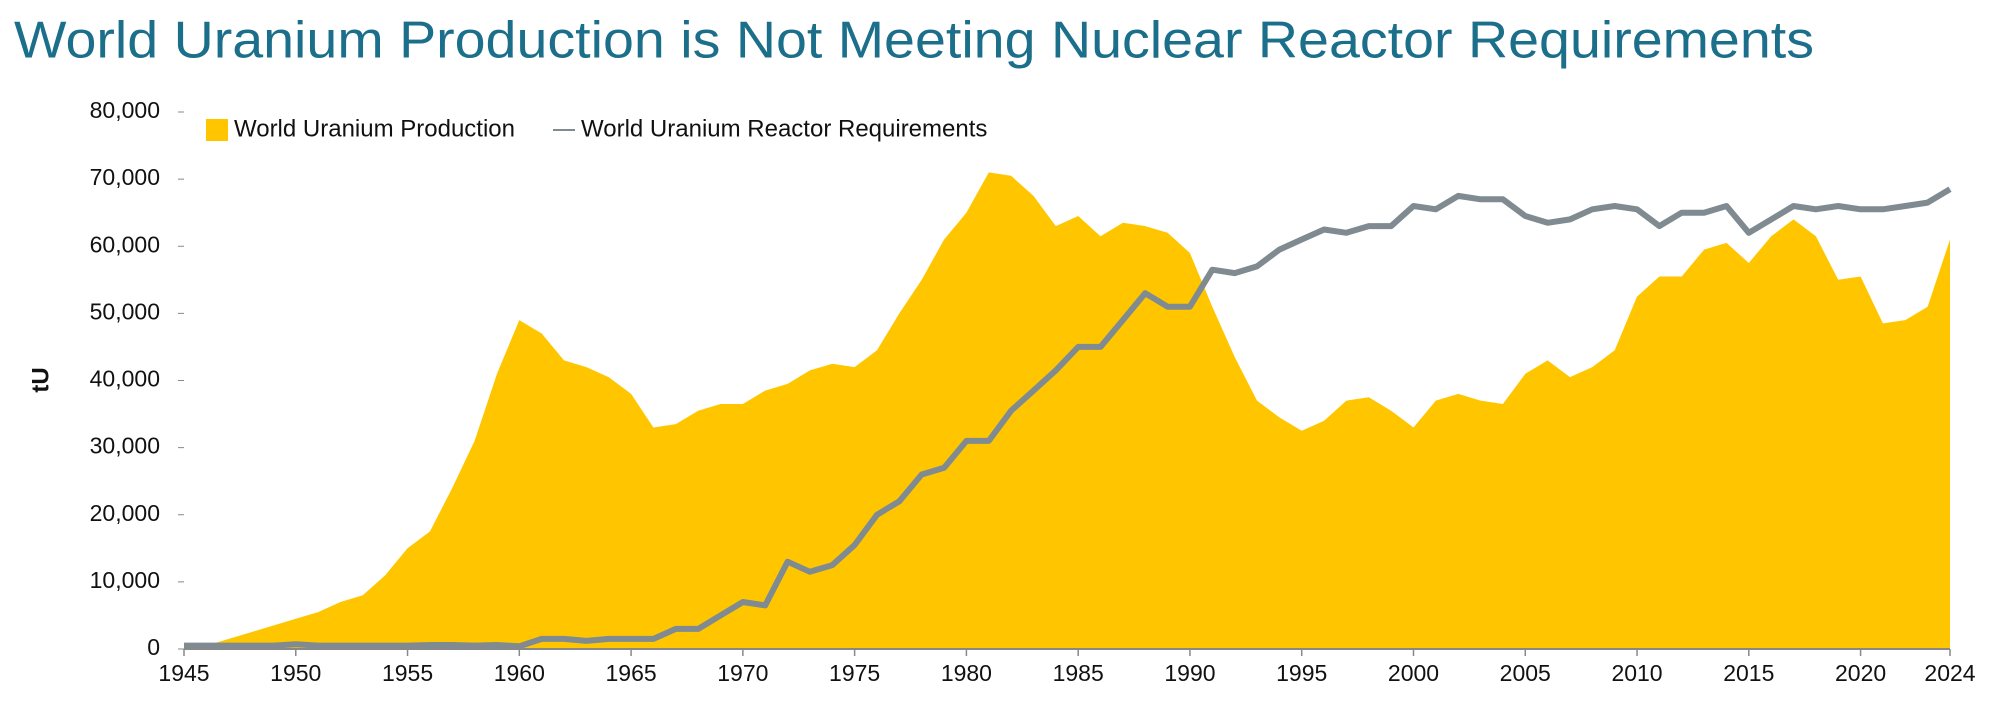 The image size is (1990, 704). What do you see at coordinates (966, 673) in the screenshot?
I see `x-tick-label: 1980` at bounding box center [966, 673].